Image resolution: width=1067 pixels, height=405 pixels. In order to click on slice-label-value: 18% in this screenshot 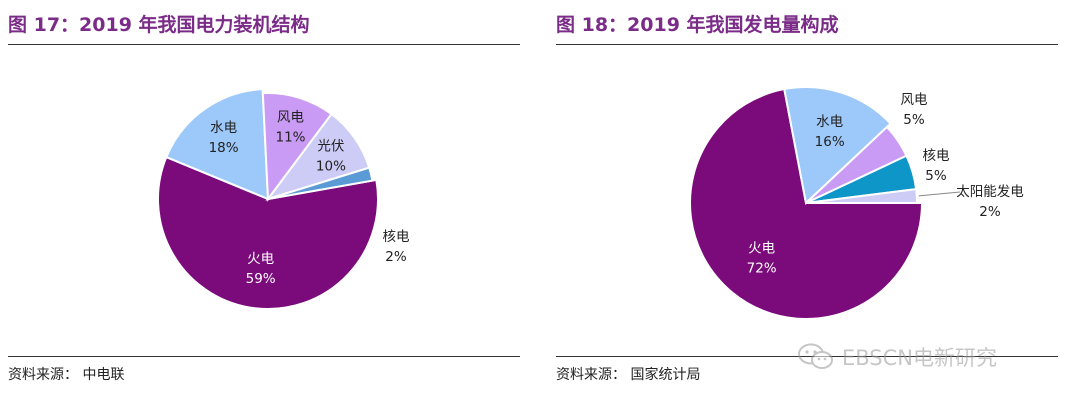, I will do `click(224, 148)`.